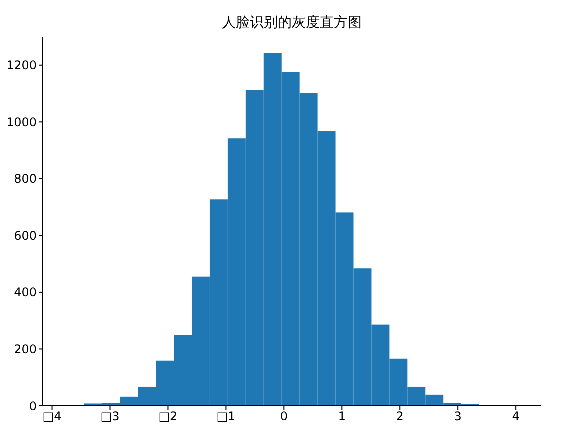 This screenshot has height=436, width=561. I want to click on x-tick-label: □4, so click(52, 417).